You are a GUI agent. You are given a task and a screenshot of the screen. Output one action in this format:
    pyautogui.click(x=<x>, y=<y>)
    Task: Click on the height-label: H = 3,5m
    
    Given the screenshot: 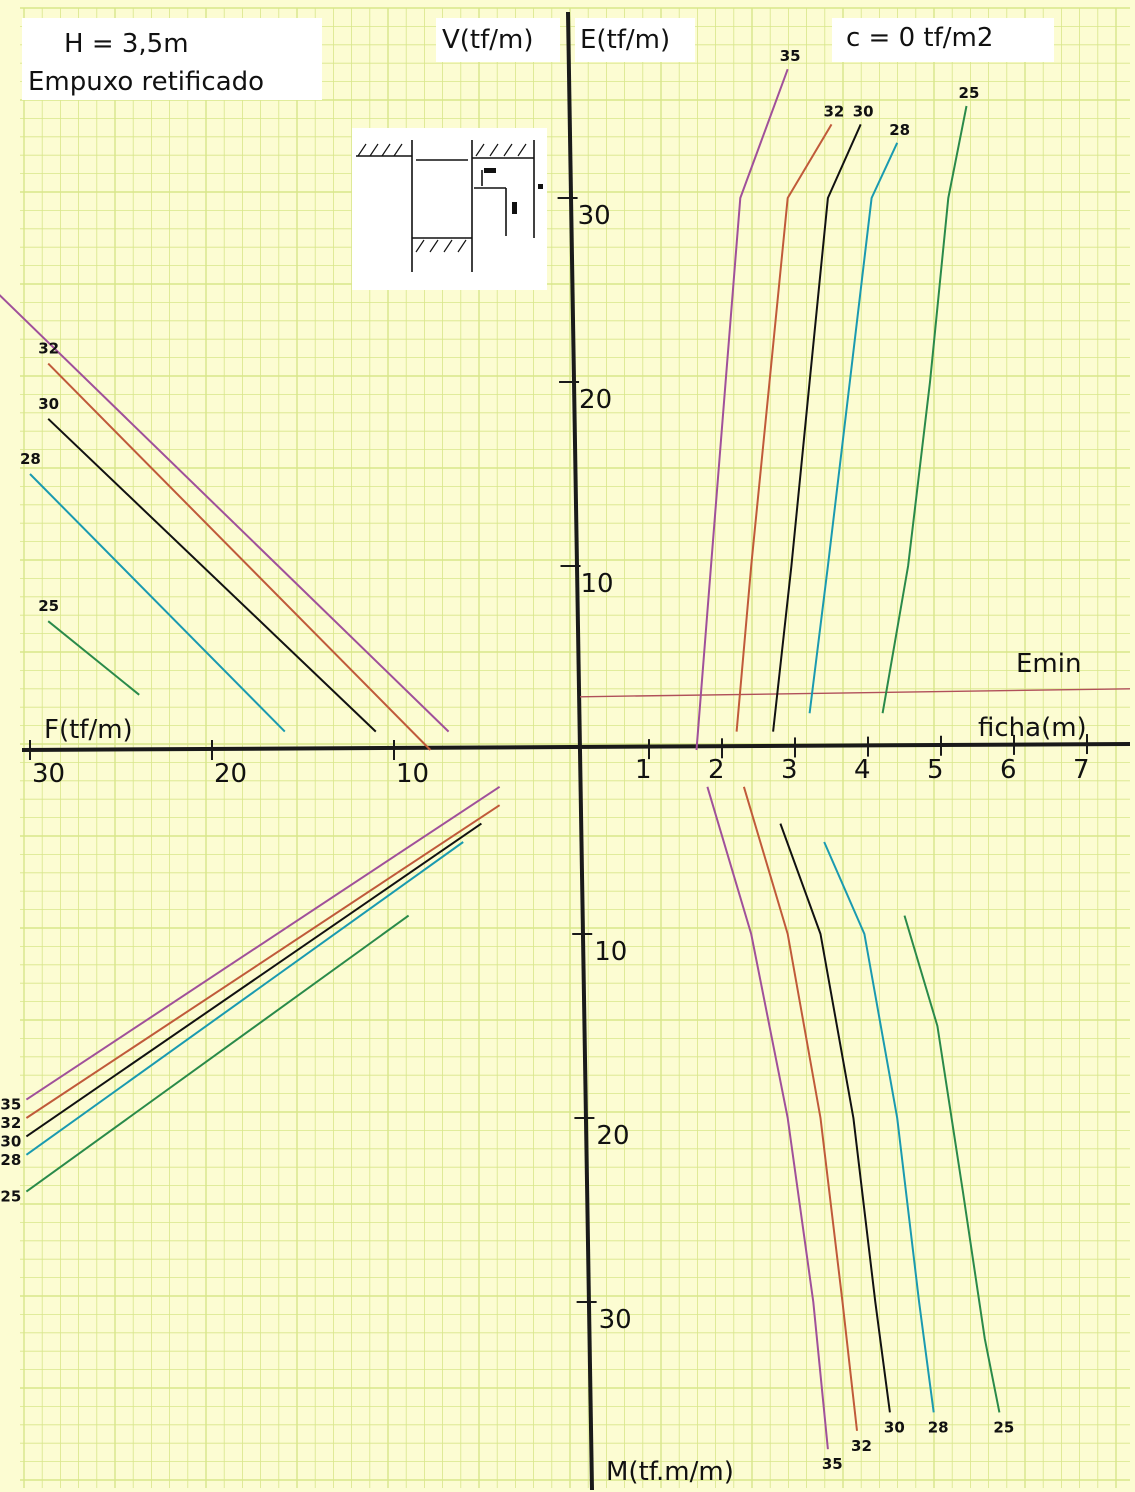 What is the action you would take?
    pyautogui.click(x=126, y=44)
    